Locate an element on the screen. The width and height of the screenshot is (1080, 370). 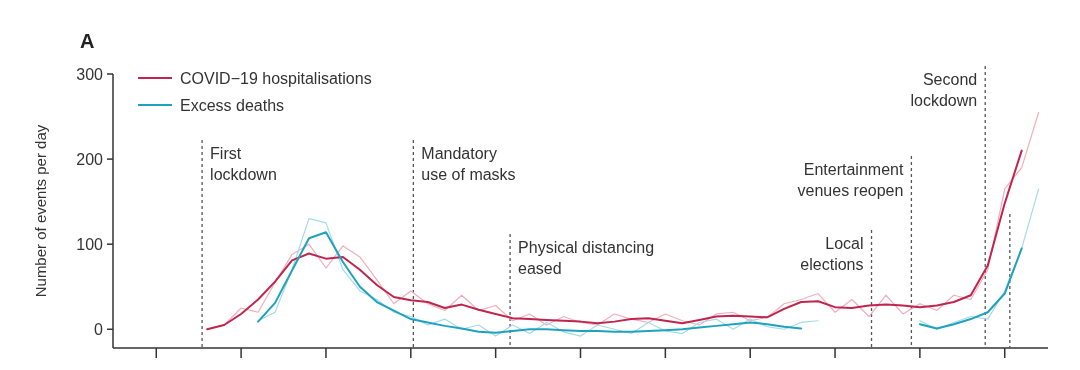
legend-label: Excess deaths is located at coordinates (232, 105).